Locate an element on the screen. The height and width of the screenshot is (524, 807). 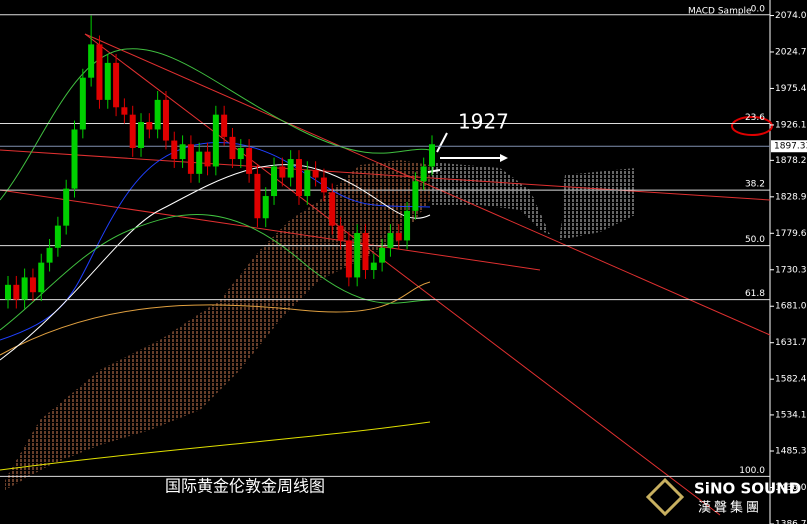
fib-label: 100.0 is located at coordinates (752, 471).